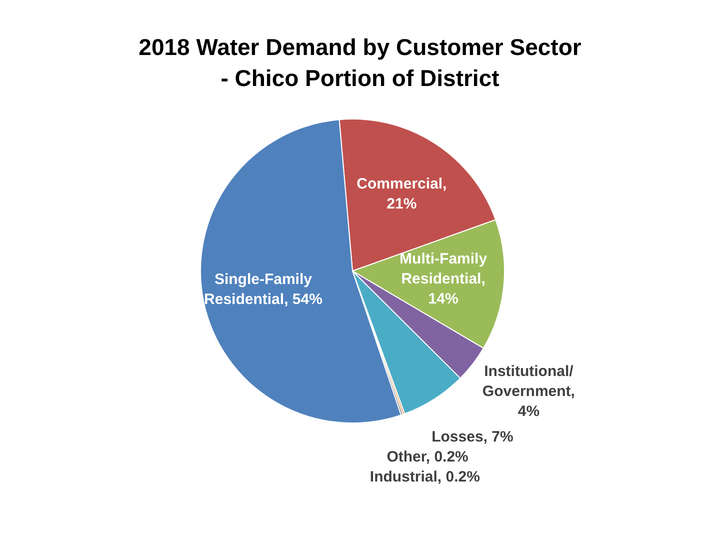  What do you see at coordinates (444, 279) in the screenshot?
I see `slice-label: Multi-Family Residential, 14%` at bounding box center [444, 279].